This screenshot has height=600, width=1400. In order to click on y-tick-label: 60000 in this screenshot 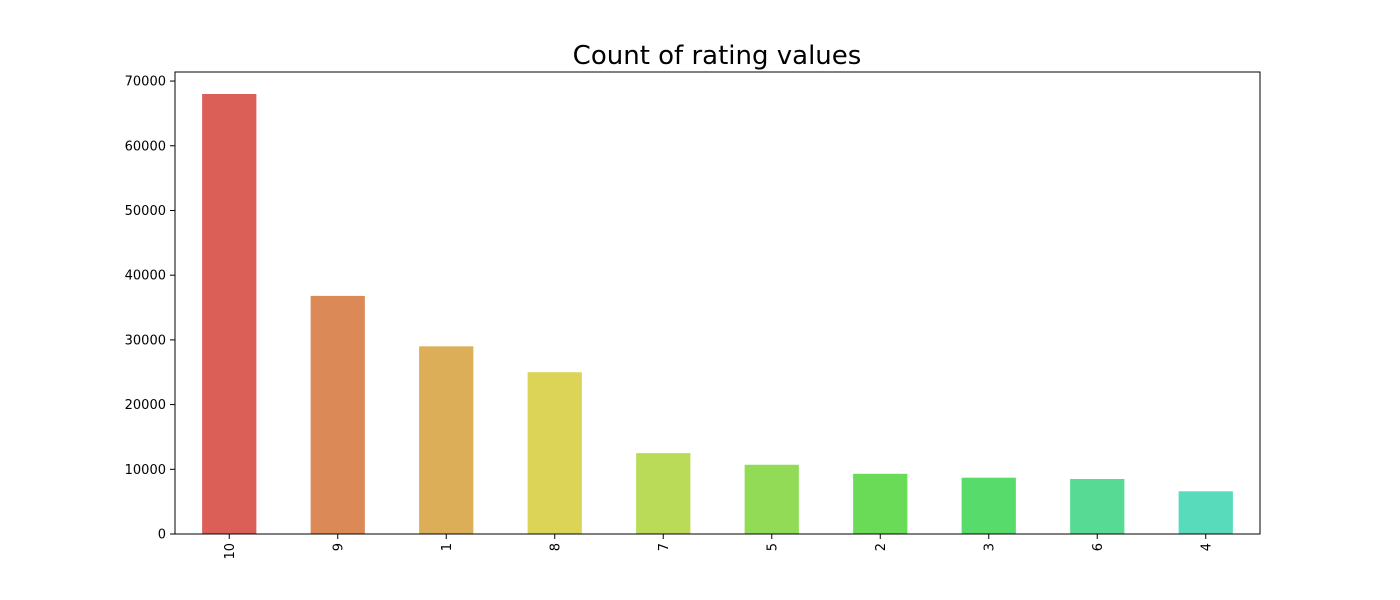, I will do `click(145, 146)`.